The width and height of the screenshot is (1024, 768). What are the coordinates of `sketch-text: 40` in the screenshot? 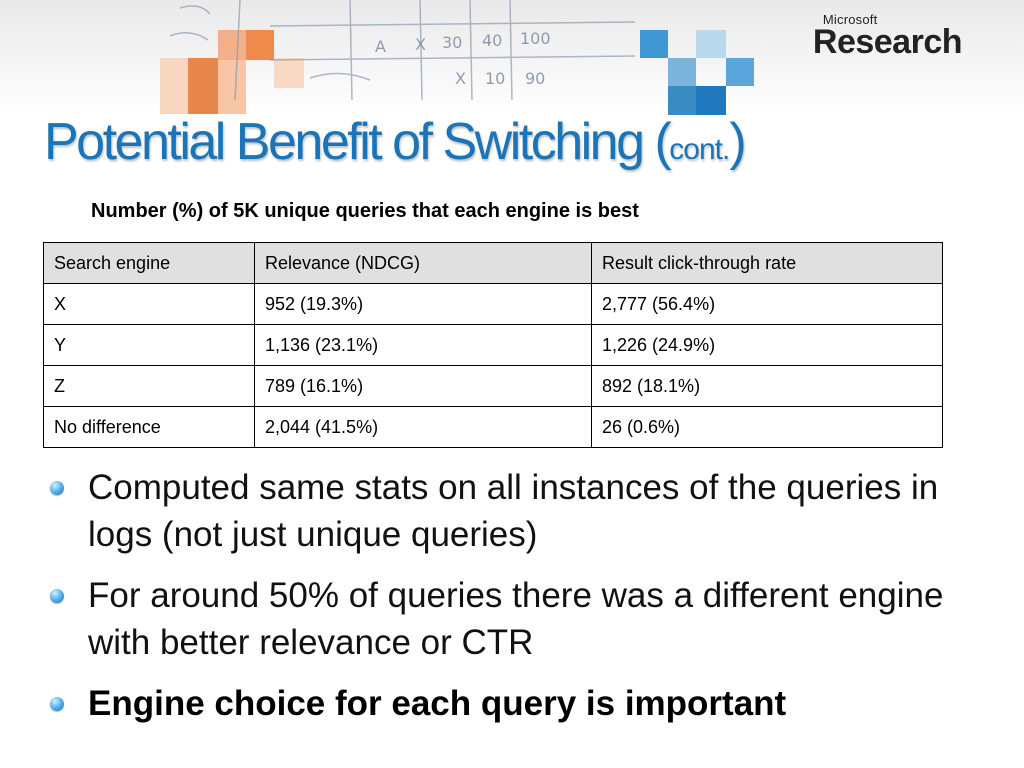 It's located at (492, 40).